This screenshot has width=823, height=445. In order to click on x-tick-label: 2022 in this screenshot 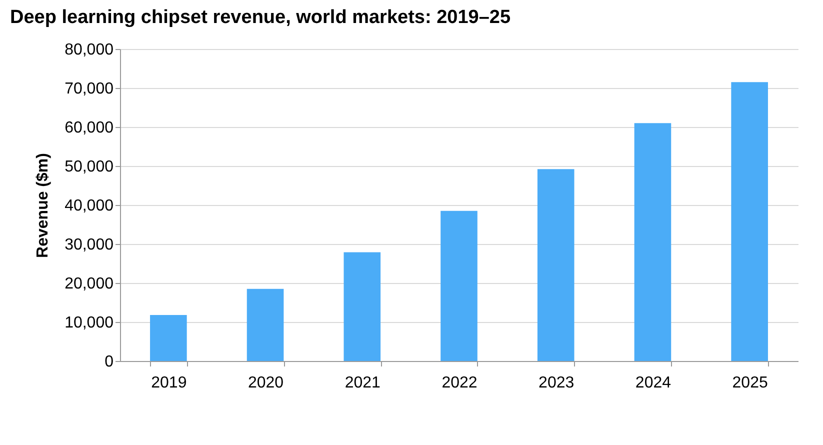, I will do `click(460, 383)`.